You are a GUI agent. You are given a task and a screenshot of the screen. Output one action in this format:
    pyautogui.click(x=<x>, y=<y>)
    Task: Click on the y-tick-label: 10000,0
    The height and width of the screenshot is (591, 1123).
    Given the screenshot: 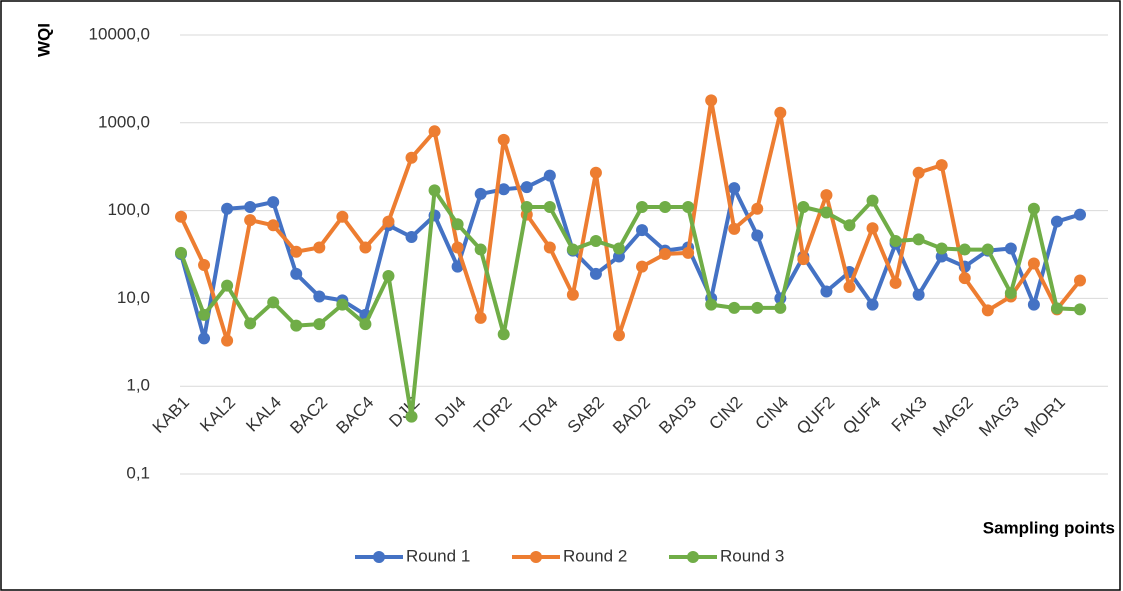 What is the action you would take?
    pyautogui.click(x=119, y=33)
    